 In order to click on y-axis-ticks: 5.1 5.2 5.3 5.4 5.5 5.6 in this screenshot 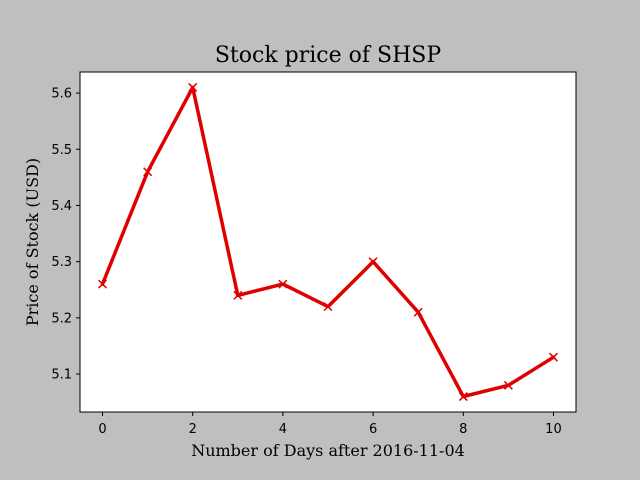, I will do `click(65, 235)`.